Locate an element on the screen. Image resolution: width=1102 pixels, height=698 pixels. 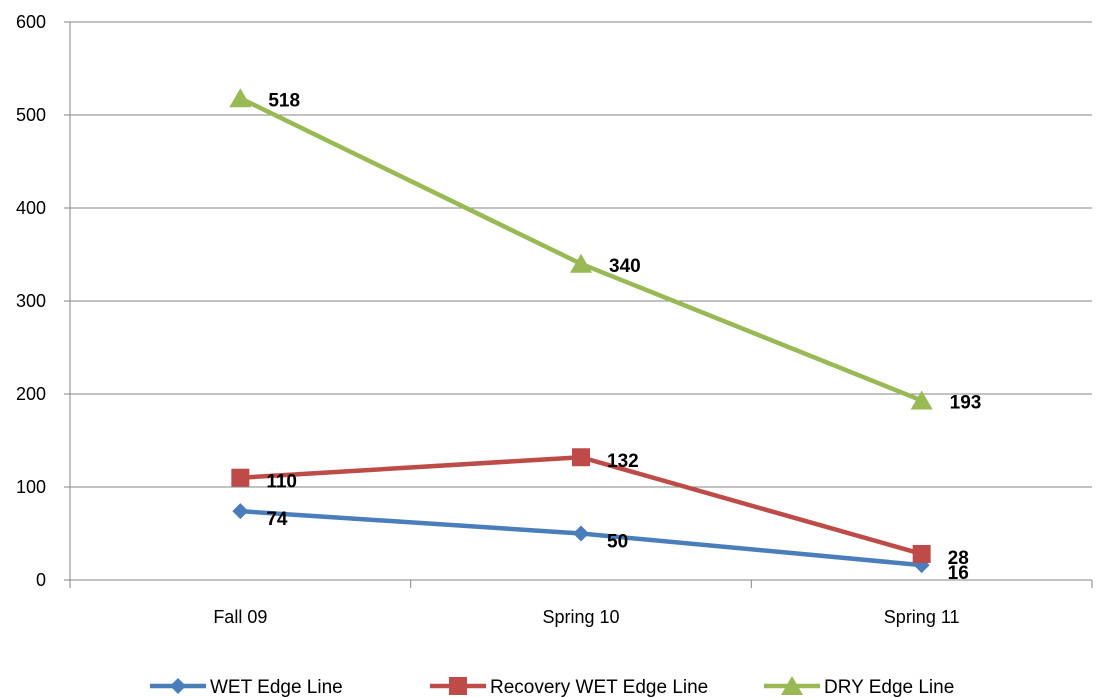
data-label: 16 is located at coordinates (958, 573).